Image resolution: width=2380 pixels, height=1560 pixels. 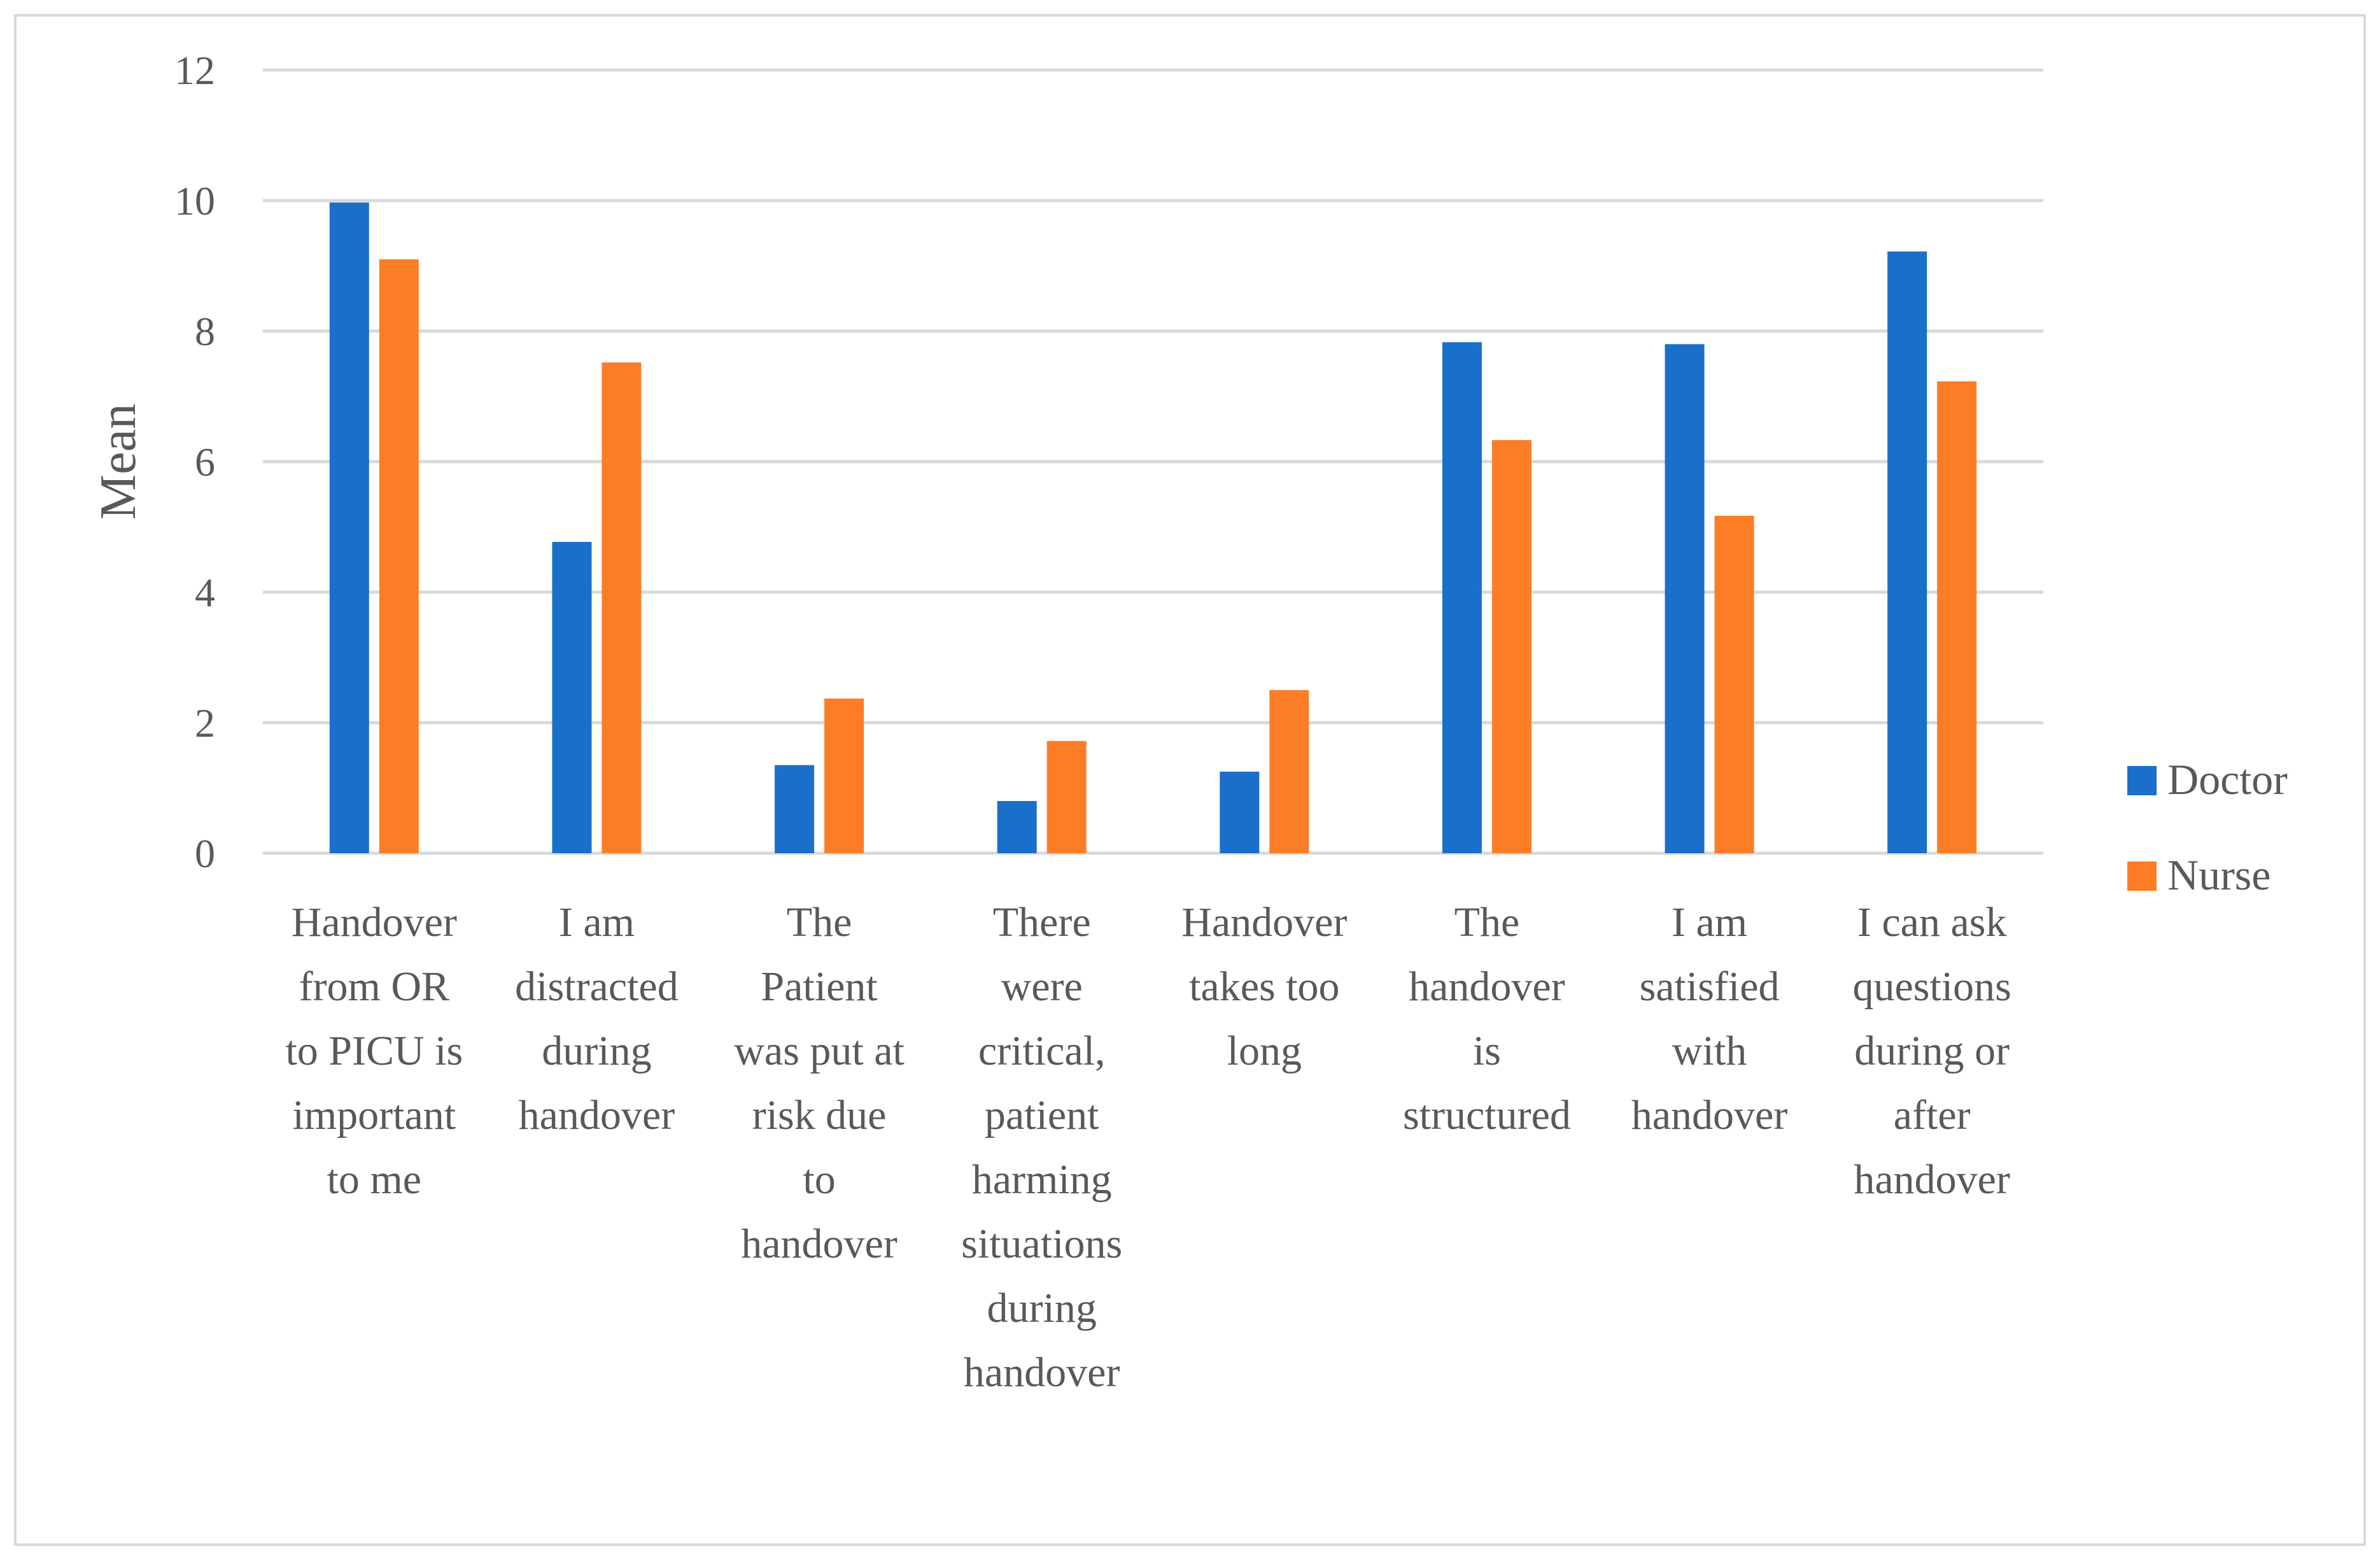 I want to click on legend-swatch-nurse, so click(x=2142, y=876).